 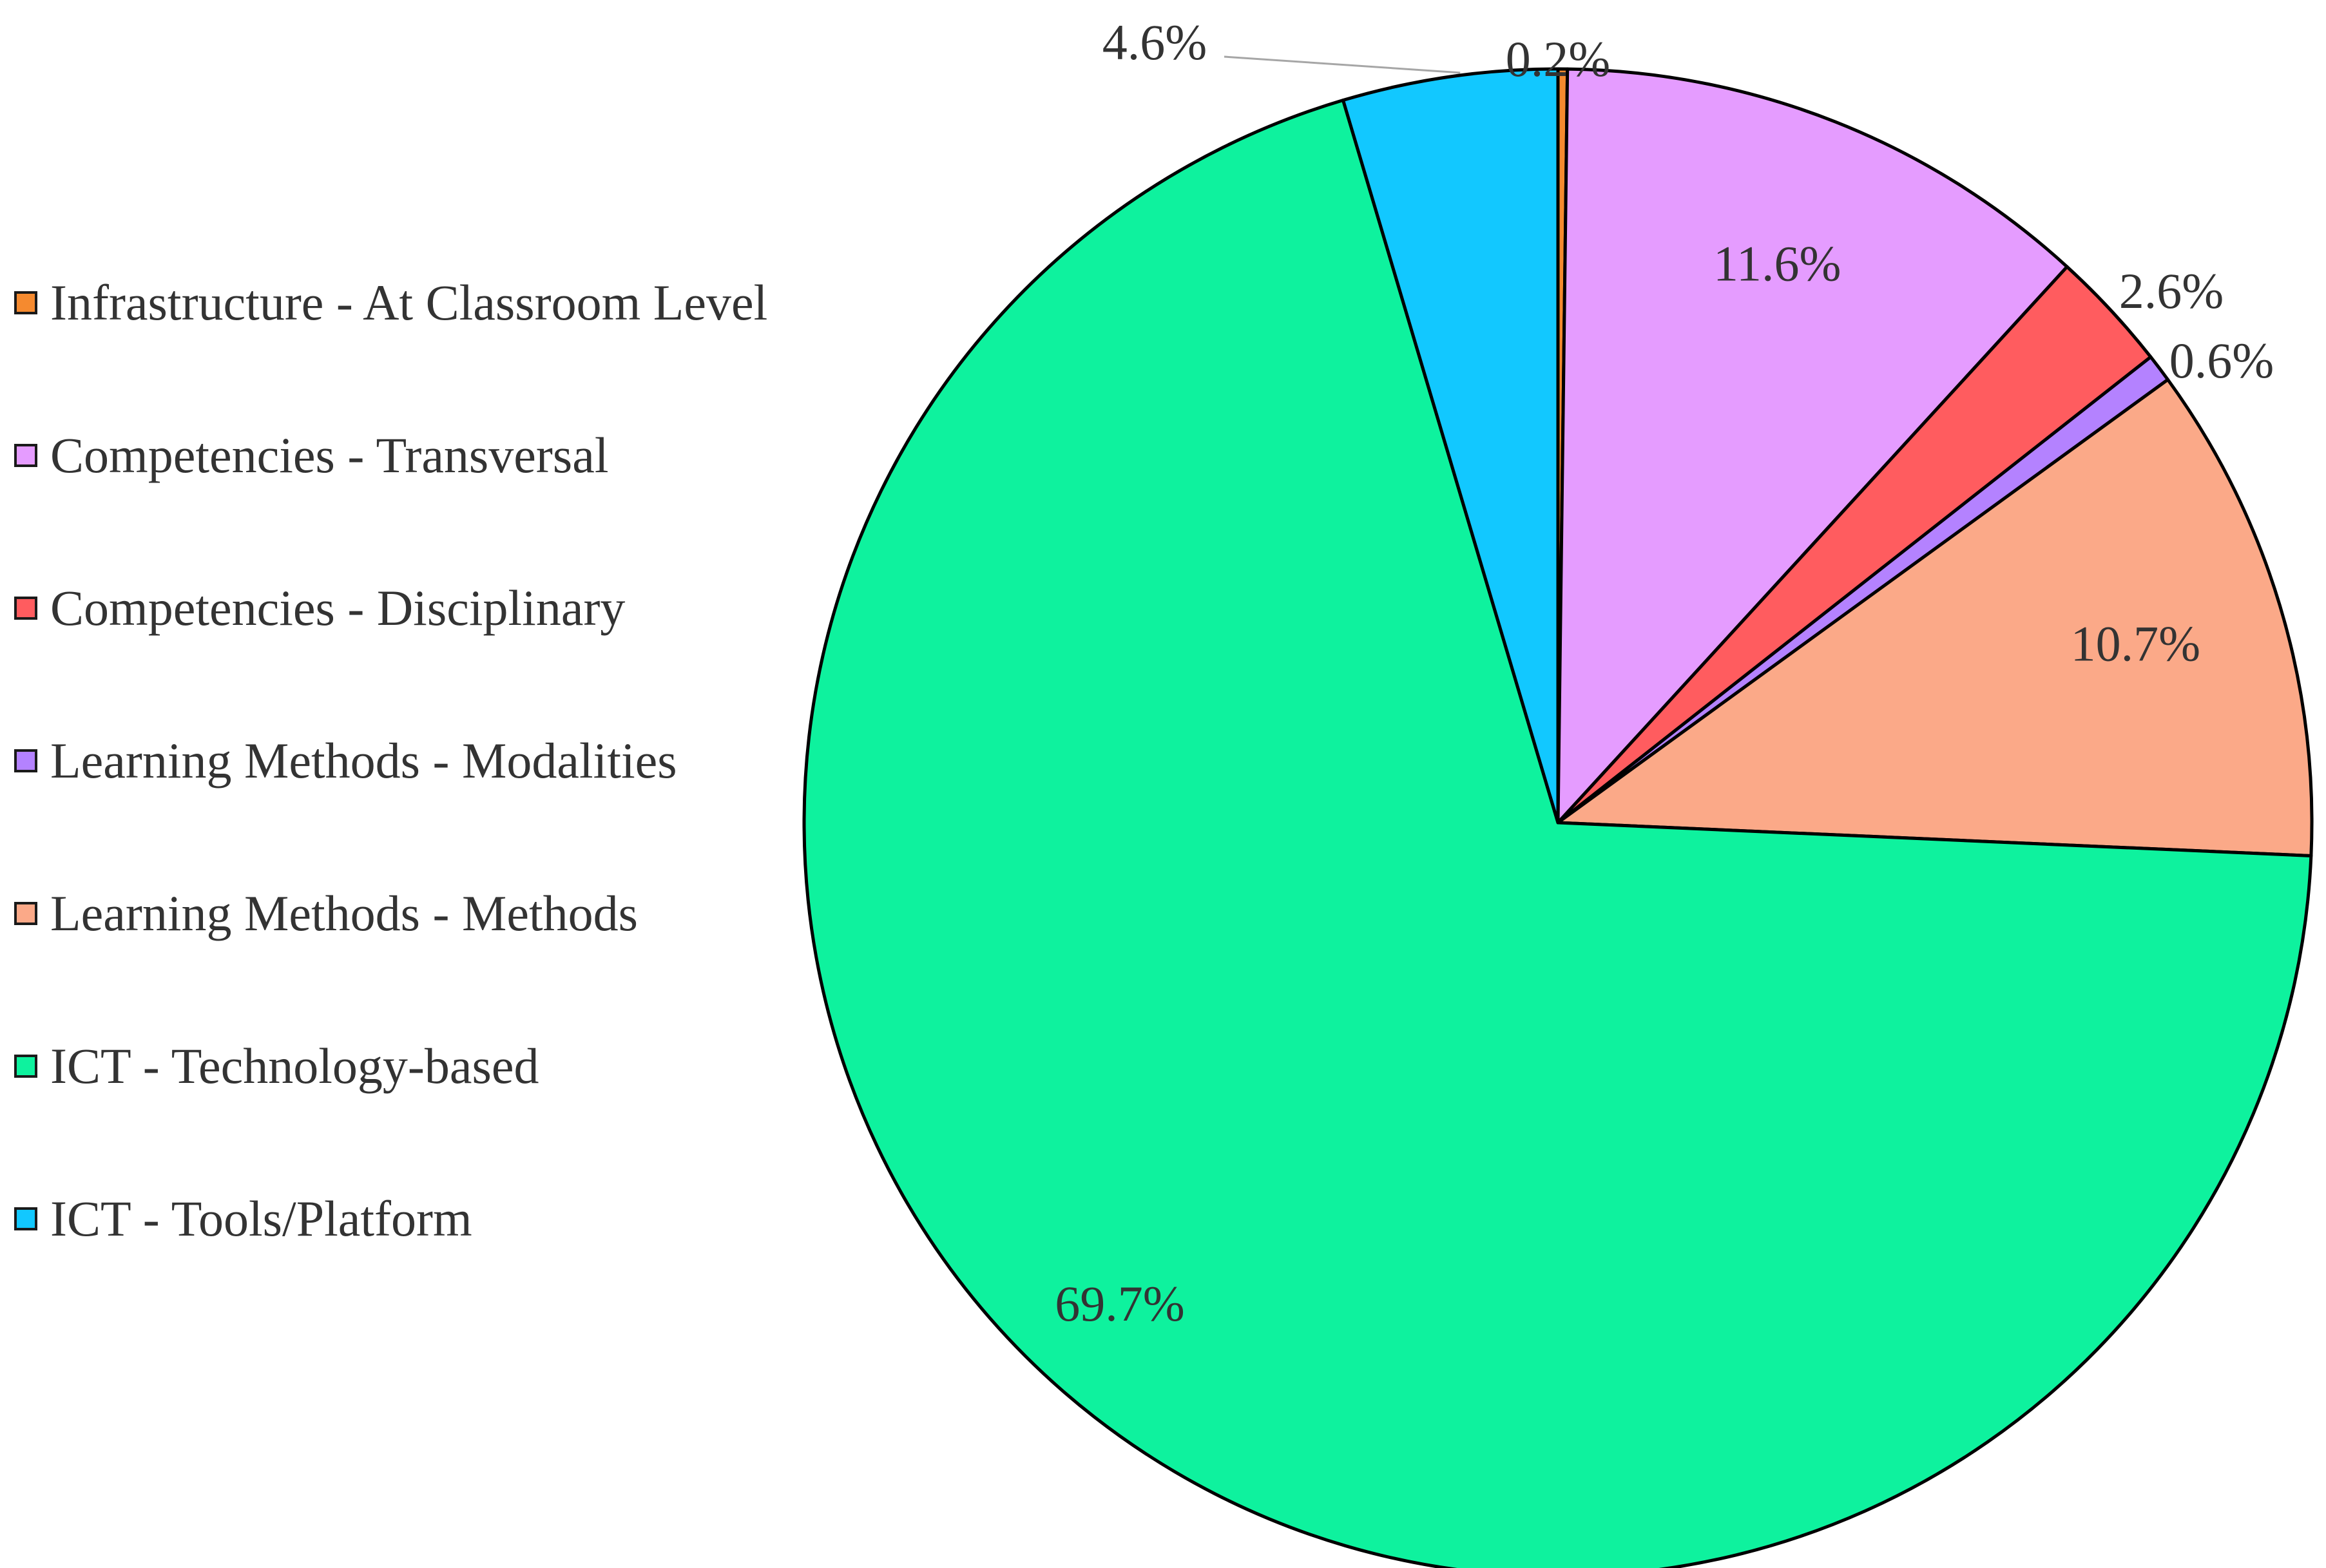 I want to click on pie-slice-ict-tools-platform, so click(x=1450, y=446).